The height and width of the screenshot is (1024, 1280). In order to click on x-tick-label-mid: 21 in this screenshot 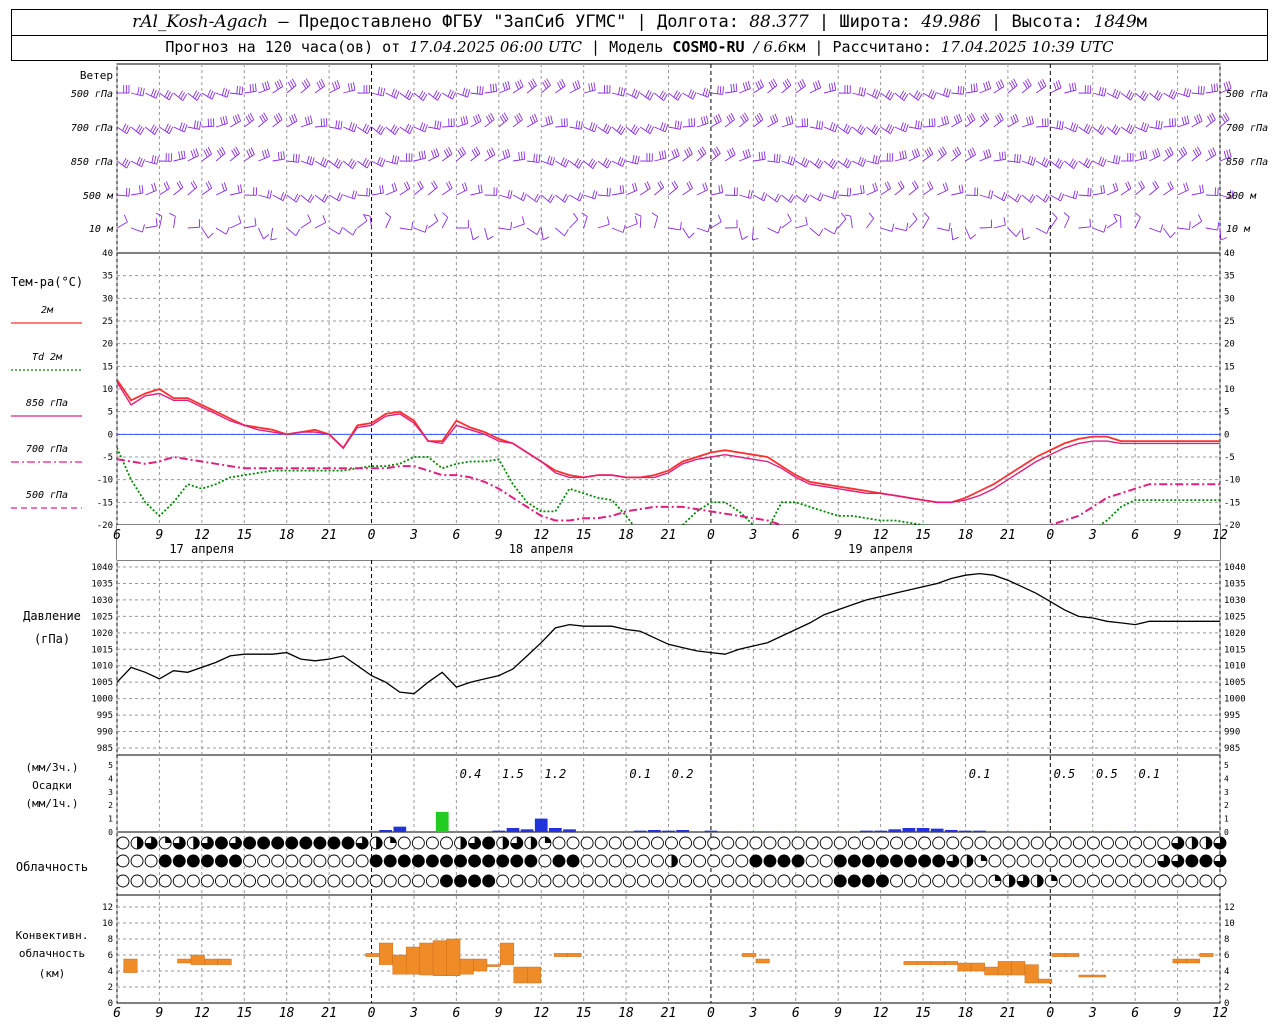, I will do `click(1008, 535)`.